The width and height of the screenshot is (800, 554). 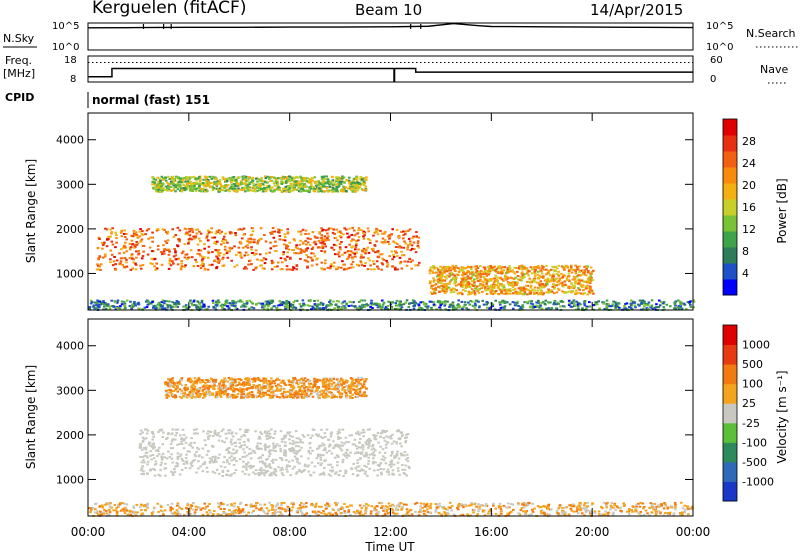 I want to click on noise-panel: N.Sky 10^5 10^0 10^5 10^0 N.Search, so click(x=400, y=37).